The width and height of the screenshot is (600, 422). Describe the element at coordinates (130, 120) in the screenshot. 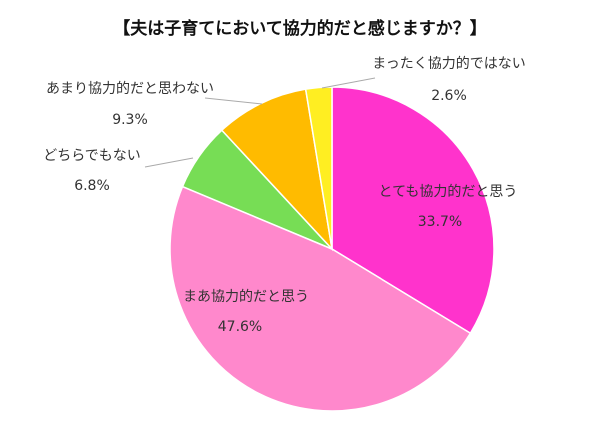

I see `slice-value-4: 9.3%` at that location.